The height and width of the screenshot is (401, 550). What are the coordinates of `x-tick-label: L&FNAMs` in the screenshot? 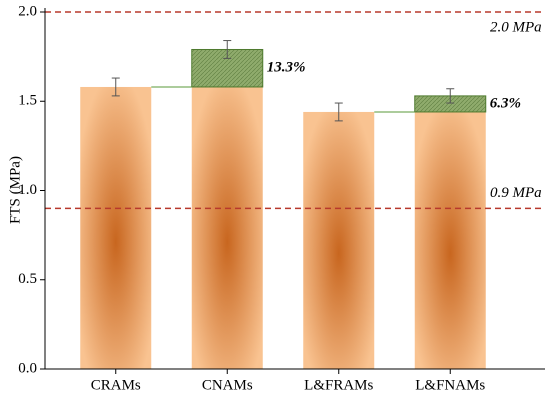 It's located at (450, 385).